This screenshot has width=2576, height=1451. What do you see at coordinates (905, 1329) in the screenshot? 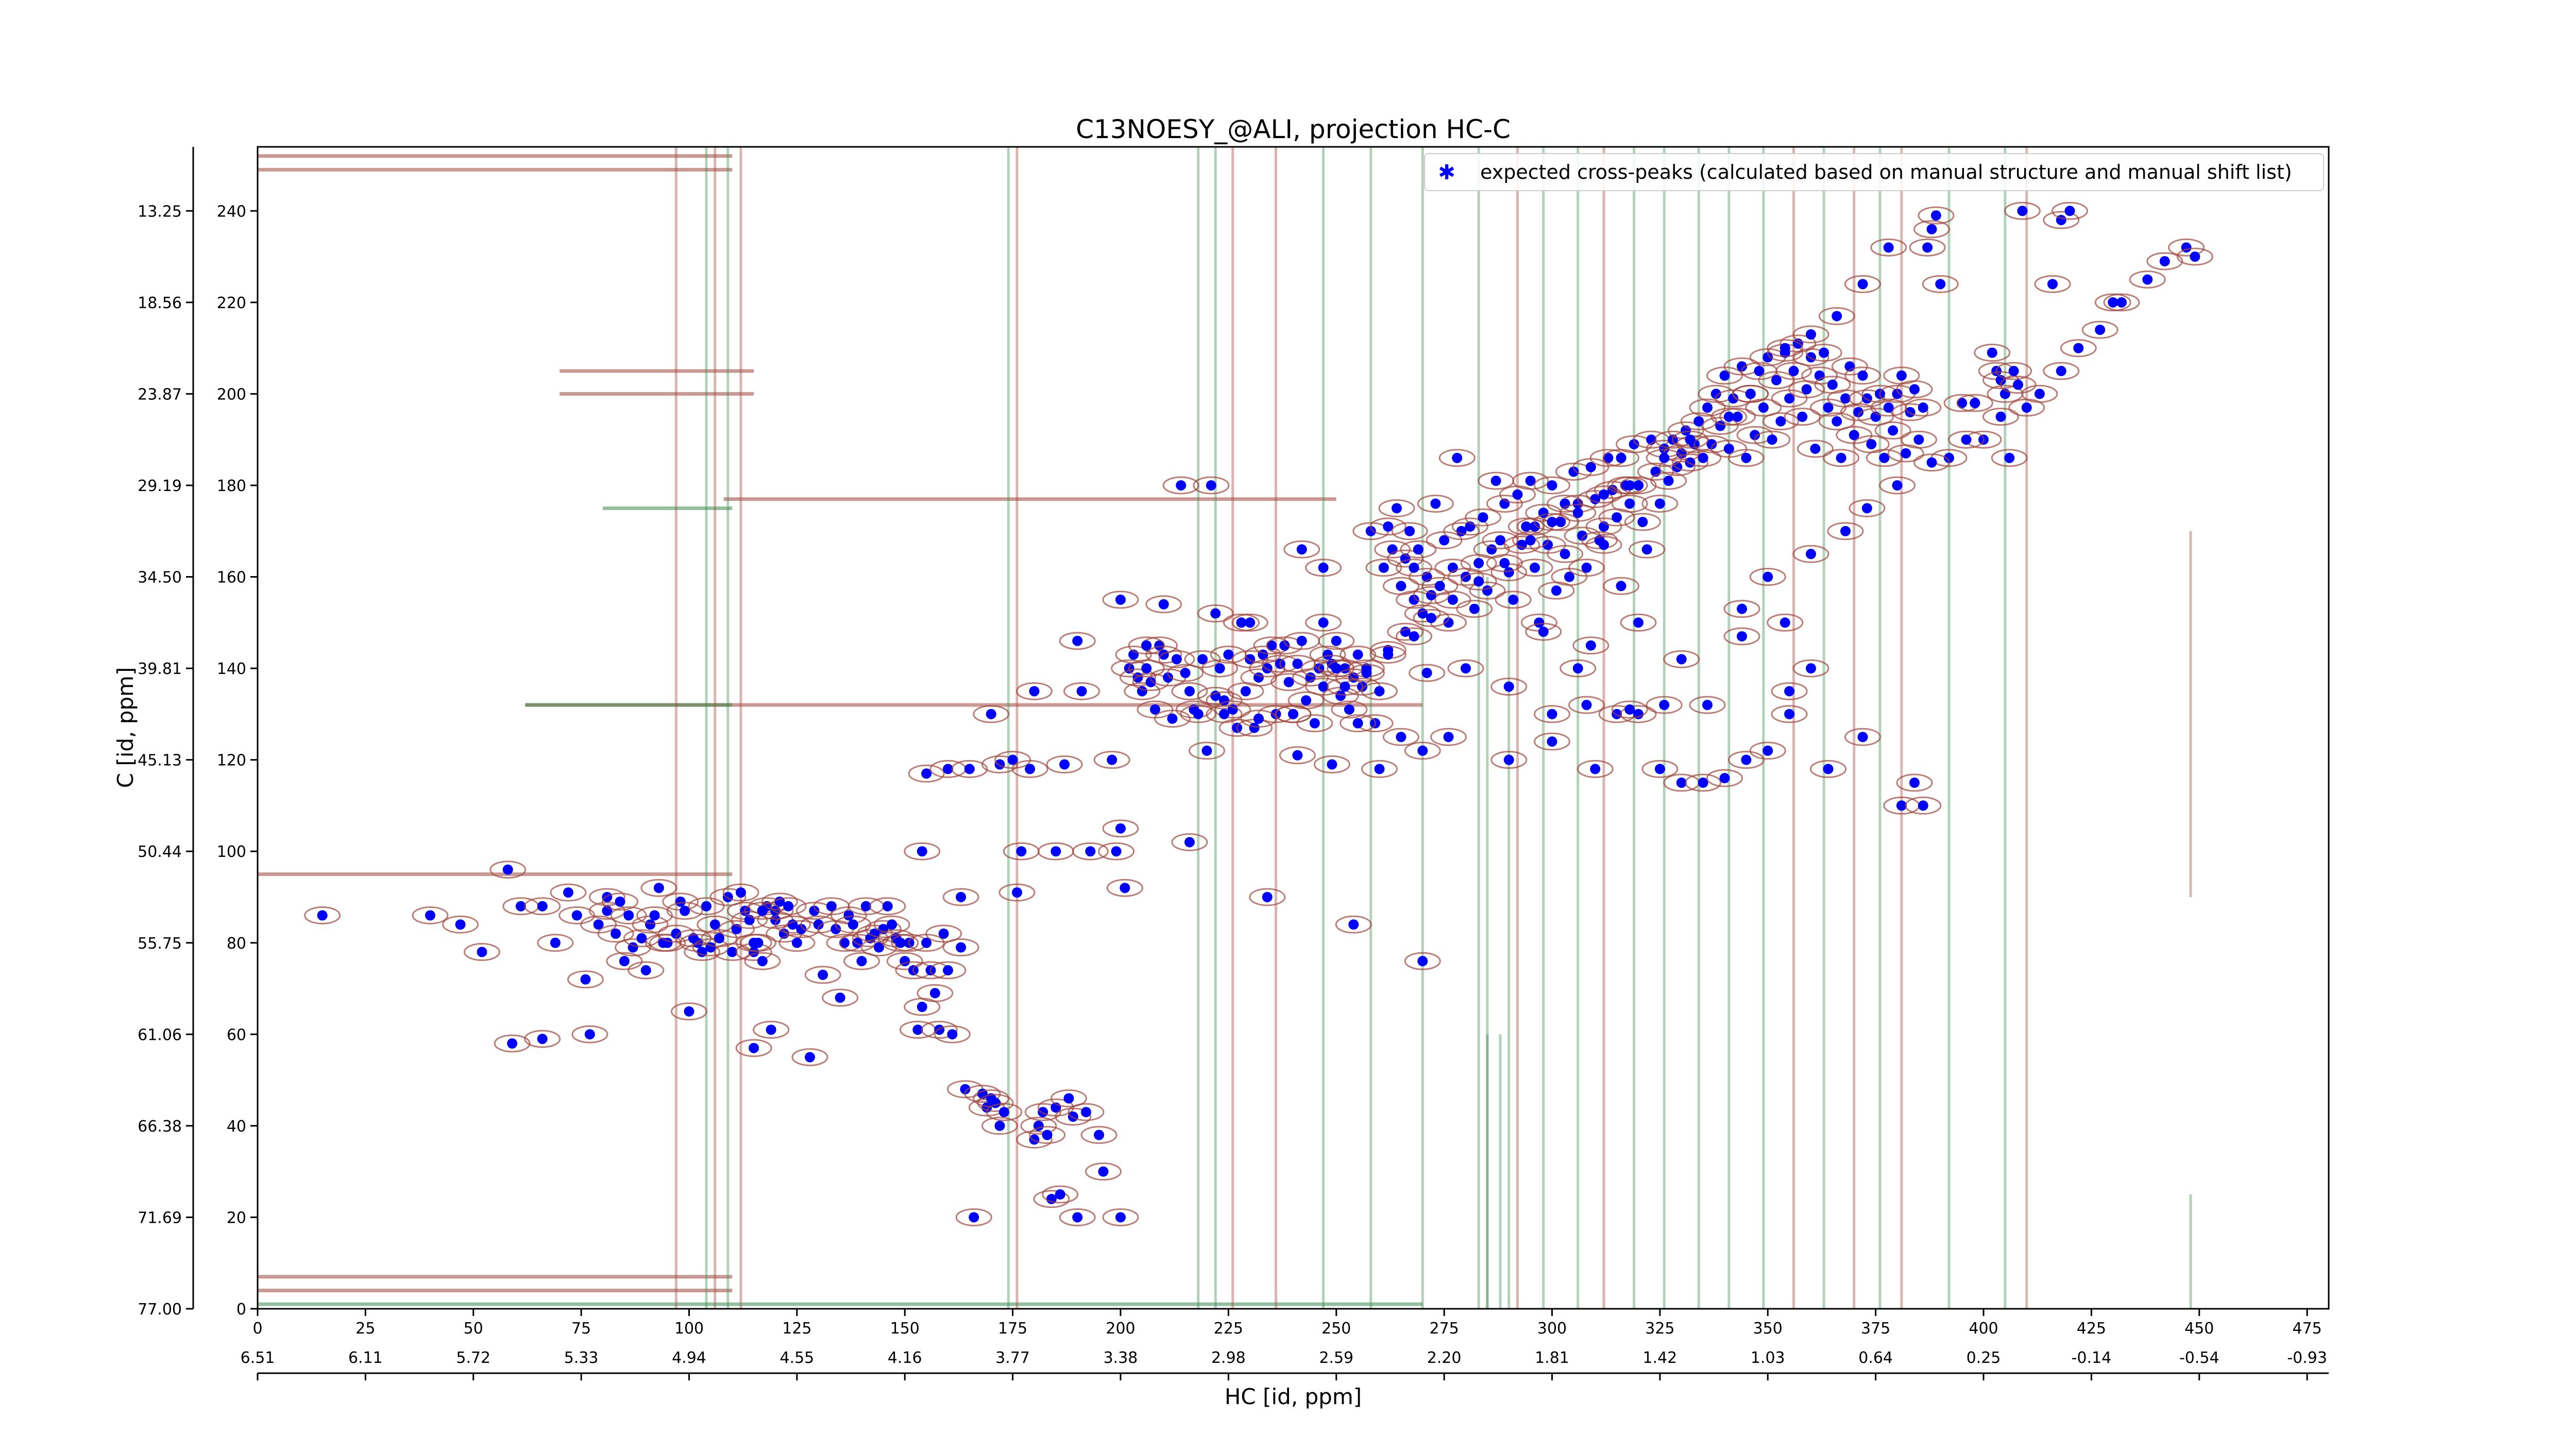
I see `x-tick-label: 150` at bounding box center [905, 1329].